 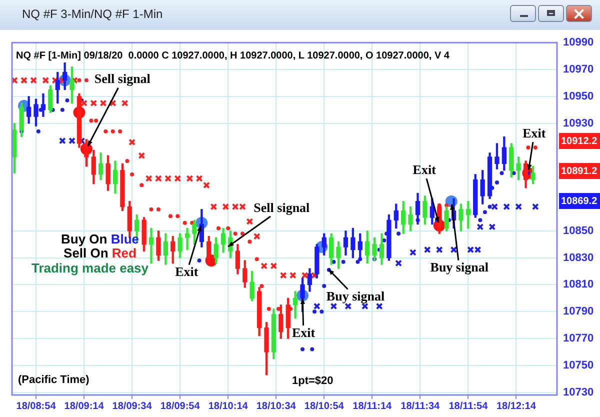 What do you see at coordinates (578, 392) in the screenshot?
I see `y-tick-label: 10730` at bounding box center [578, 392].